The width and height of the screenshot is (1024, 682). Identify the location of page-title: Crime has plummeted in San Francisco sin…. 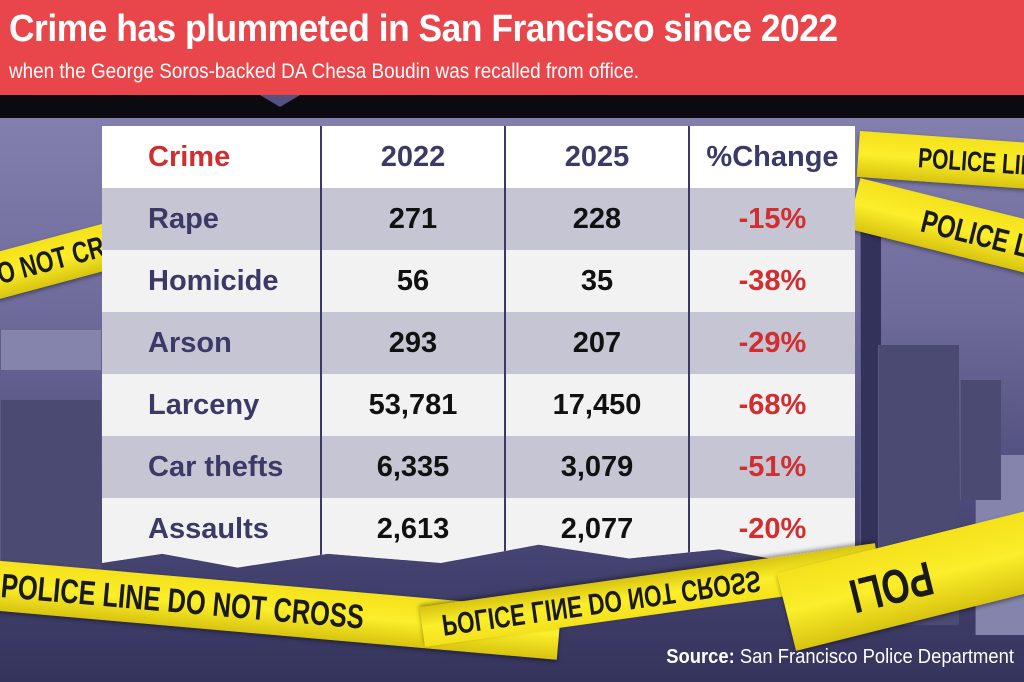
(423, 29).